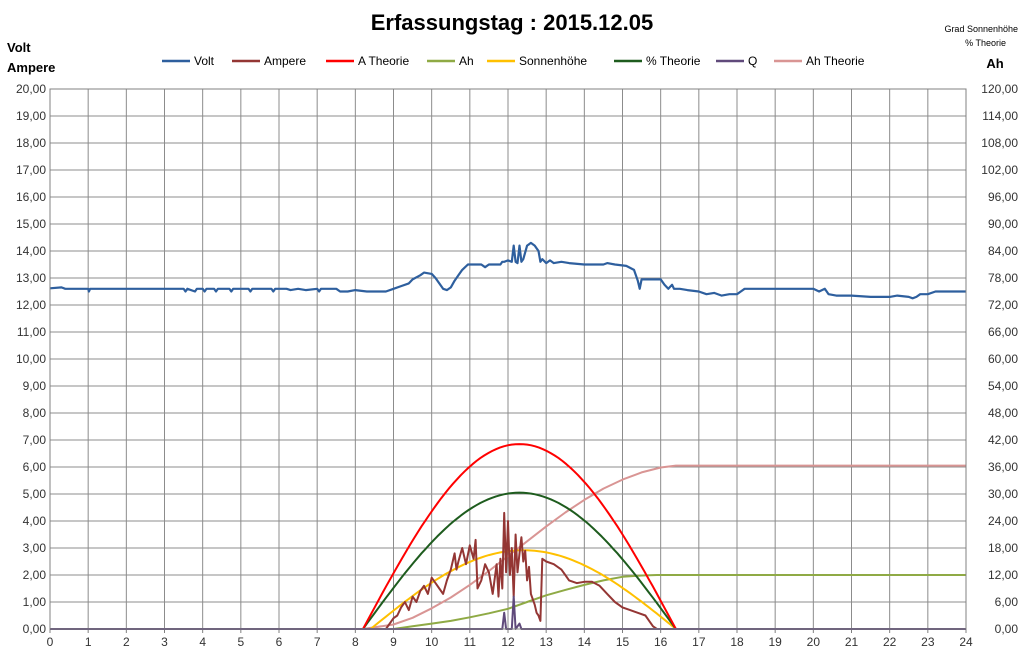 The height and width of the screenshot is (662, 1024). I want to click on x-tick: 15, so click(623, 642).